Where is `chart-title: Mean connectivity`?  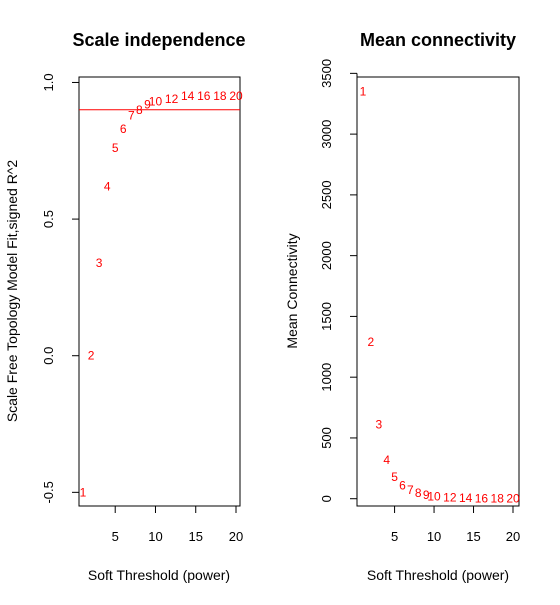 chart-title: Mean connectivity is located at coordinates (438, 40).